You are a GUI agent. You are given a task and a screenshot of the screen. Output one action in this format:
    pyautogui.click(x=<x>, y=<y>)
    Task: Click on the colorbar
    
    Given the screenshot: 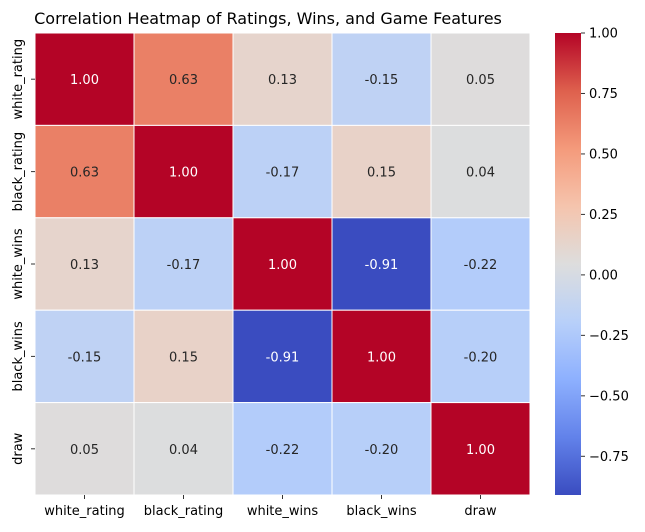 What is the action you would take?
    pyautogui.click(x=568, y=264)
    